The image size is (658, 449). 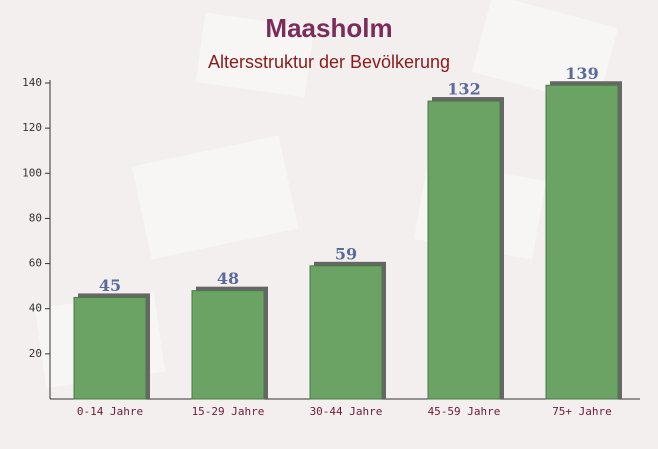 I want to click on y-tick-label: 80, so click(x=35, y=217).